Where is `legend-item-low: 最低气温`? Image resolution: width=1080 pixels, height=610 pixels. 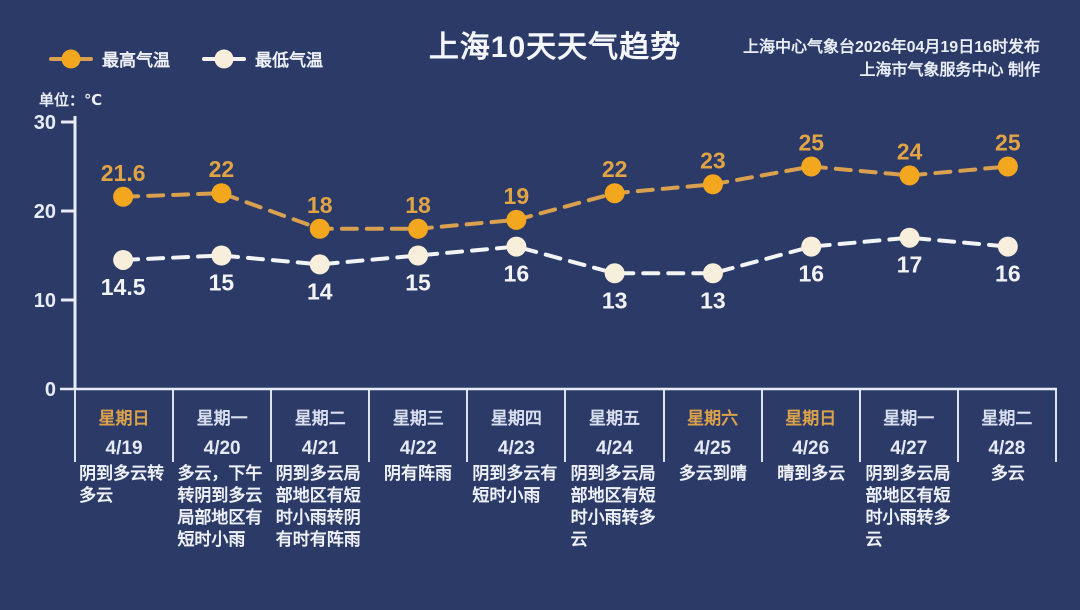
legend-item-low: 最低气温 is located at coordinates (262, 58).